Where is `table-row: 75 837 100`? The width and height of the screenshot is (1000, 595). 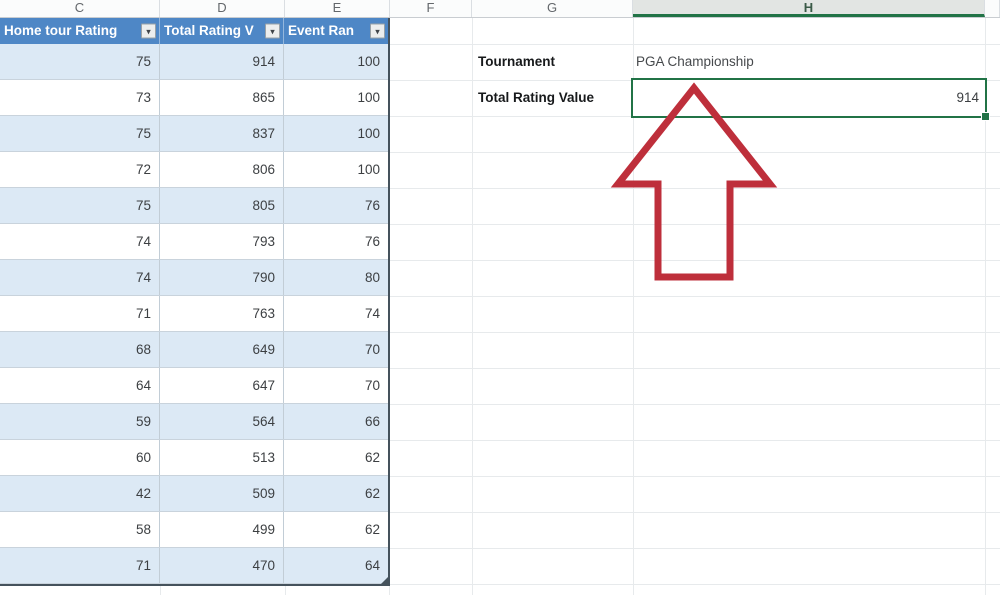
table-row: 75 837 100 is located at coordinates (194, 134).